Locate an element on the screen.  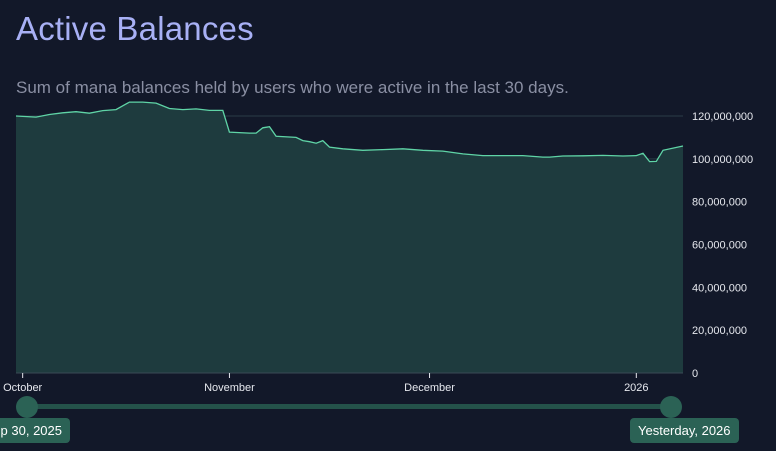
range-end-label: Yesterday, 2026 is located at coordinates (684, 430).